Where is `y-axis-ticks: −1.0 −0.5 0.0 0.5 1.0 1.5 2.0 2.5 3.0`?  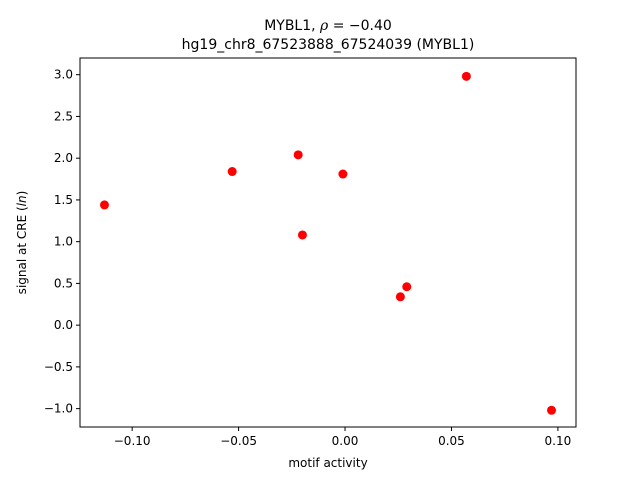 y-axis-ticks: −1.0 −0.5 0.0 0.5 1.0 1.5 2.0 2.5 3.0 is located at coordinates (62, 242).